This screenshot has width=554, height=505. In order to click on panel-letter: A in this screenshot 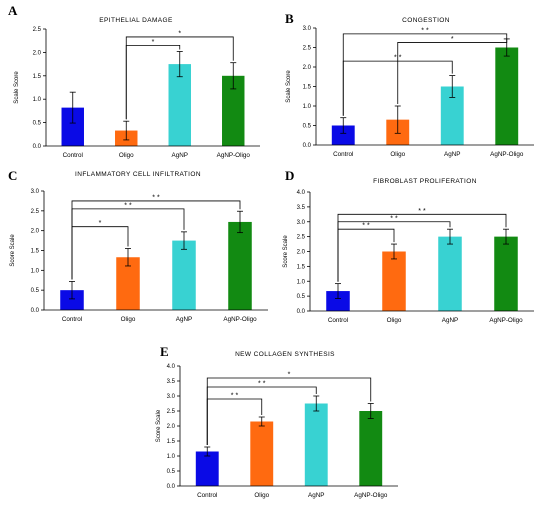, I will do `click(13, 10)`.